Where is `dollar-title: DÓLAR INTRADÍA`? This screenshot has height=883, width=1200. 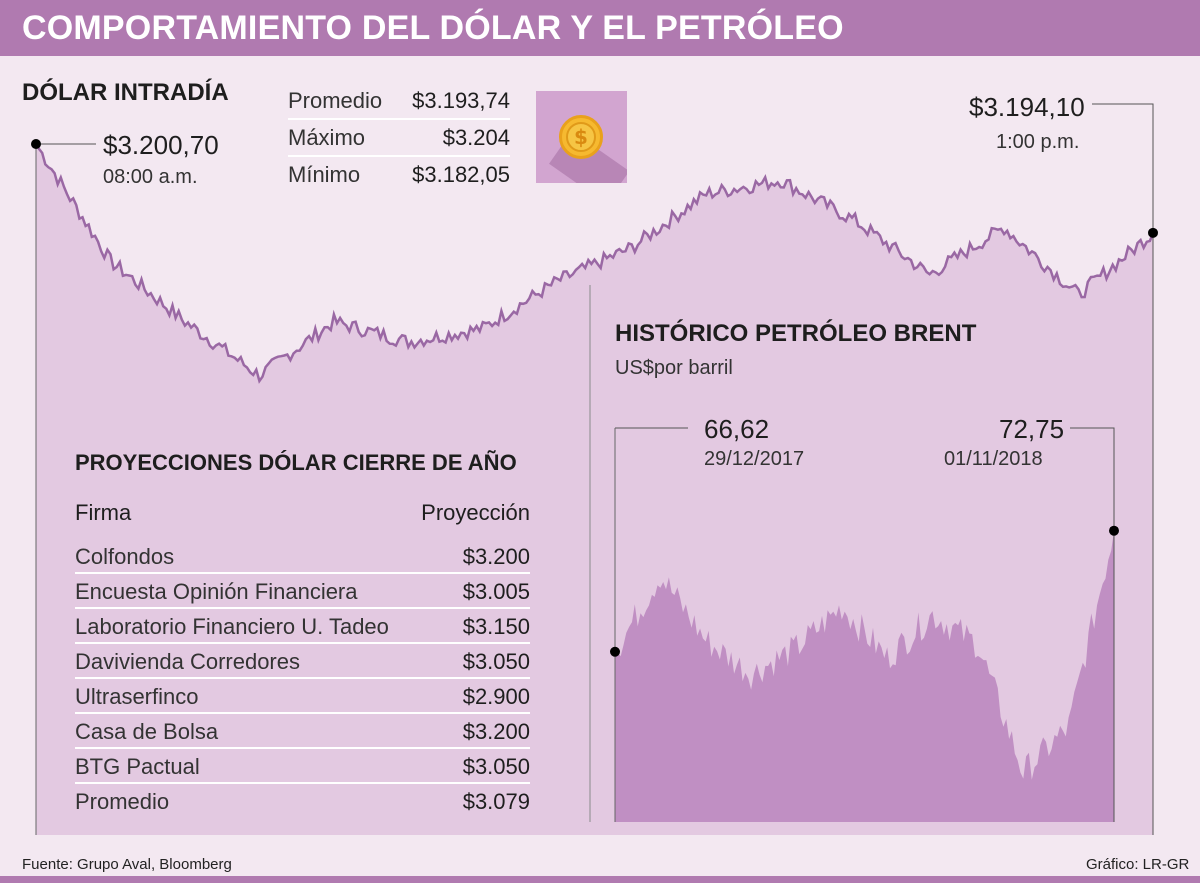
dollar-title: DÓLAR INTRADÍA is located at coordinates (125, 92).